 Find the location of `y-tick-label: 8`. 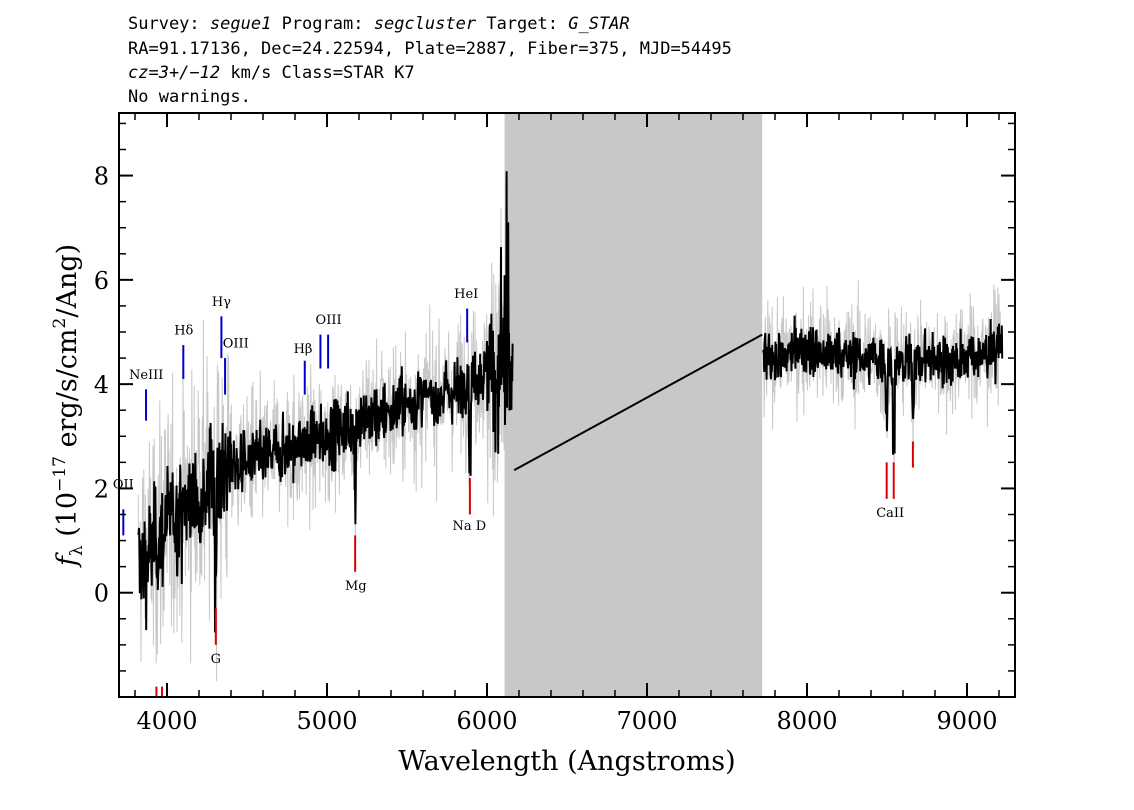

y-tick-label: 8 is located at coordinates (101, 177).